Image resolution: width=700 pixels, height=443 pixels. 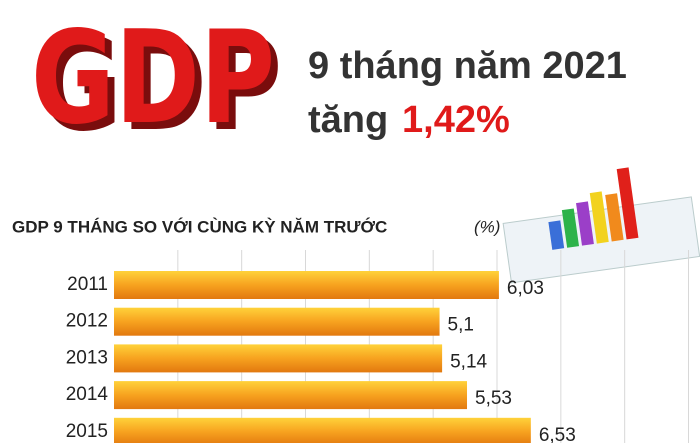 What do you see at coordinates (467, 66) in the screenshot?
I see `headline: 9 tháng năm 2021` at bounding box center [467, 66].